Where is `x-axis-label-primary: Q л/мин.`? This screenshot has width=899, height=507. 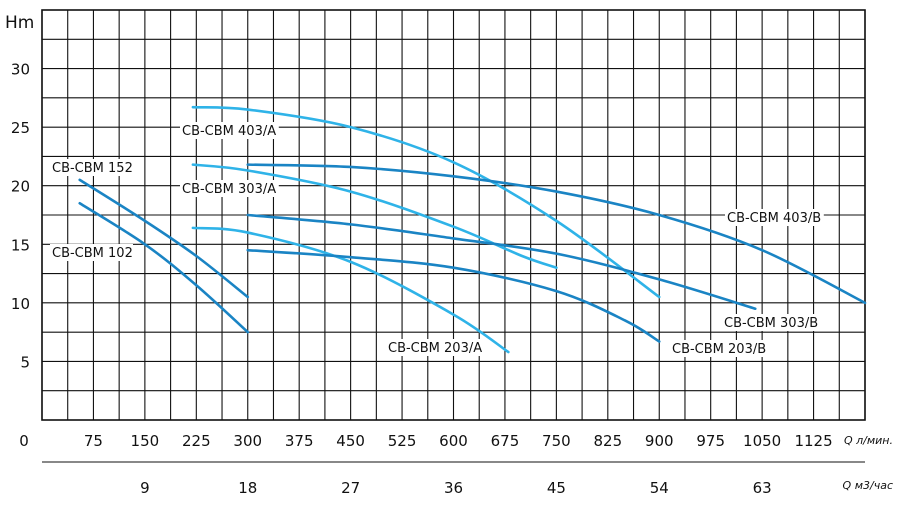
x-axis-label-primary: Q л/мин. is located at coordinates (868, 440).